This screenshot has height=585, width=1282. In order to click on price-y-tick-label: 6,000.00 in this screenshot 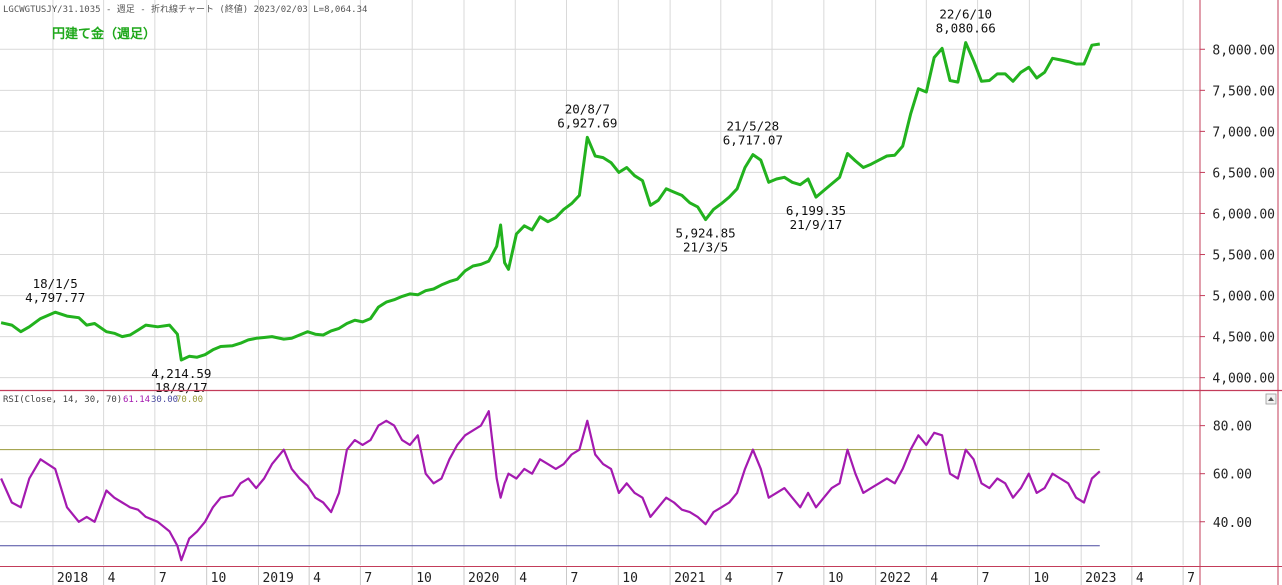, I will do `click(1243, 214)`.